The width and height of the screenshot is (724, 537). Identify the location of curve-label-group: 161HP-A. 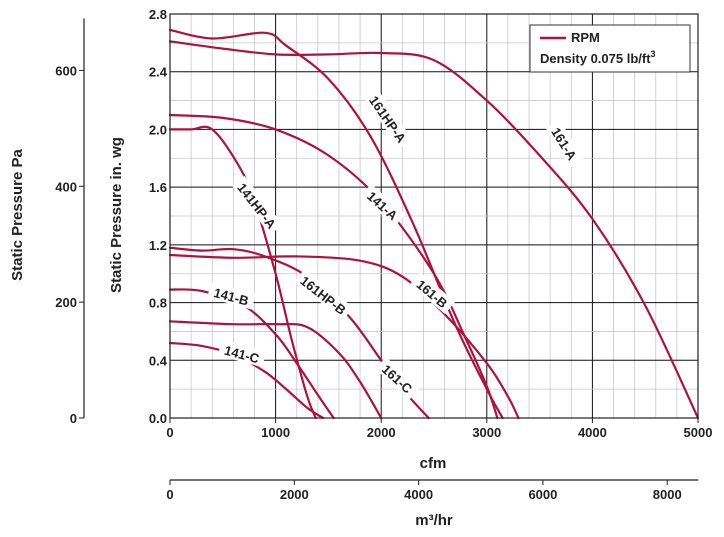
(388, 118).